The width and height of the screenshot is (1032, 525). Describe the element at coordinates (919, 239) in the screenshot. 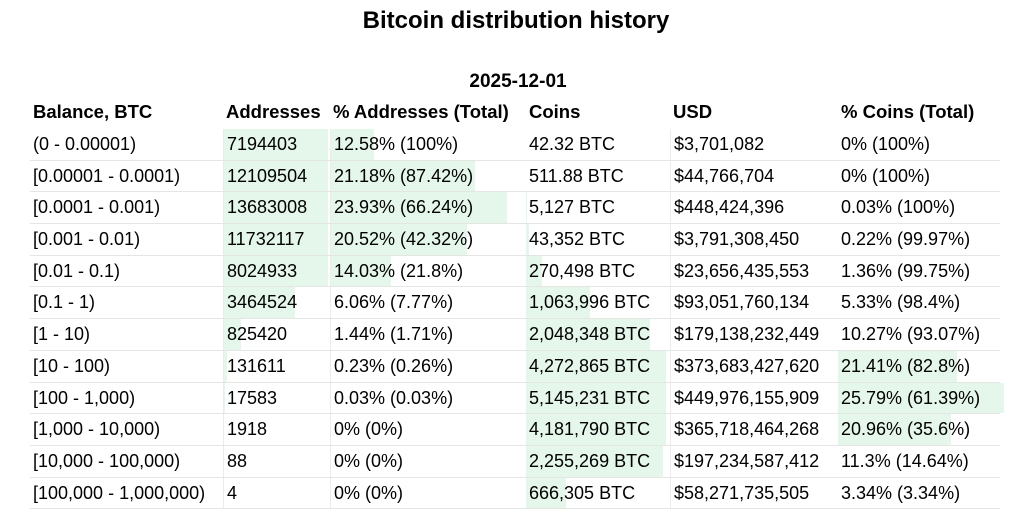

I see `cell-pct-coins: 0.22% (99.97%)` at that location.